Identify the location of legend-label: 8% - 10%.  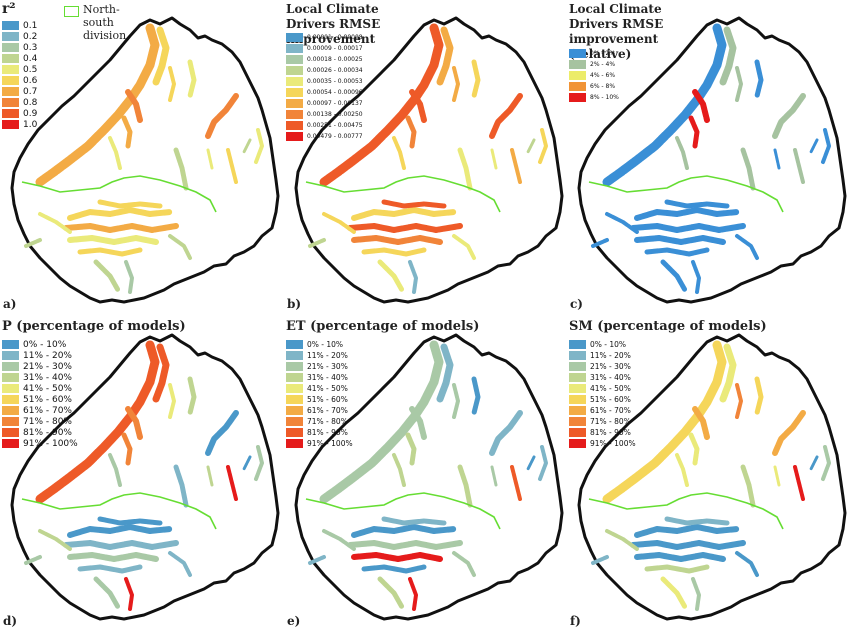
(604, 97).